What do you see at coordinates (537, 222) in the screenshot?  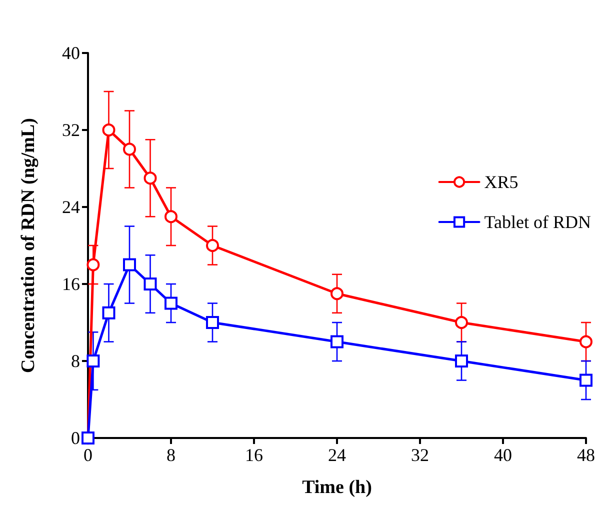 I see `legend-label: Tablet of RDN` at bounding box center [537, 222].